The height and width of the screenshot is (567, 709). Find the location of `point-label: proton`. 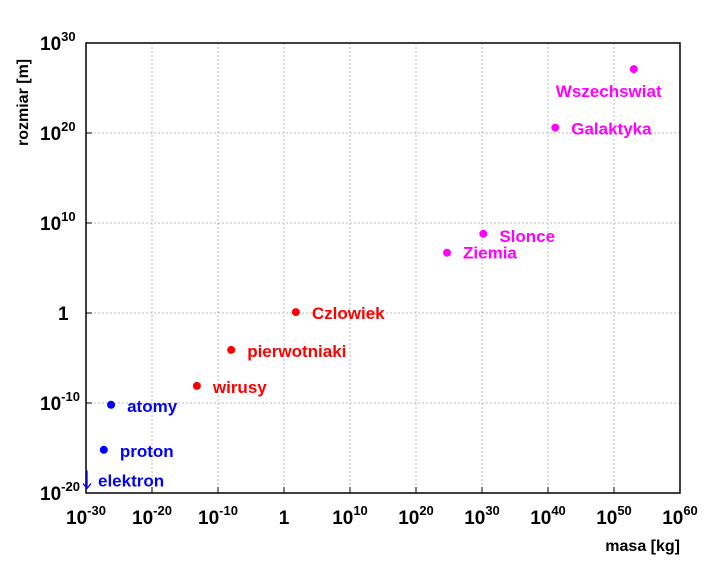

point-label: proton is located at coordinates (147, 451).